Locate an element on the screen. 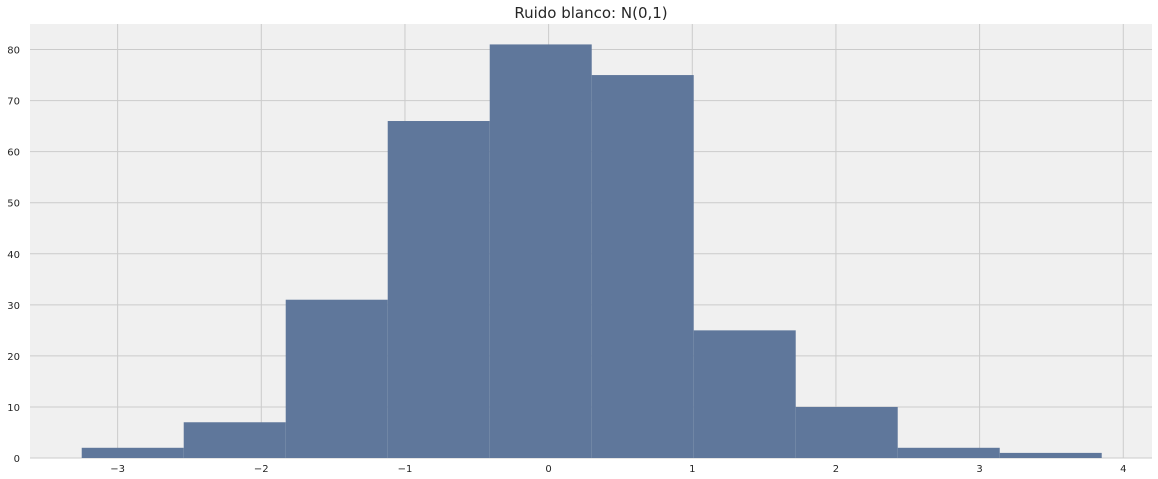  y-axis-ticks: 0 10 20 30 40 50 60 70 80 is located at coordinates (13, 255).